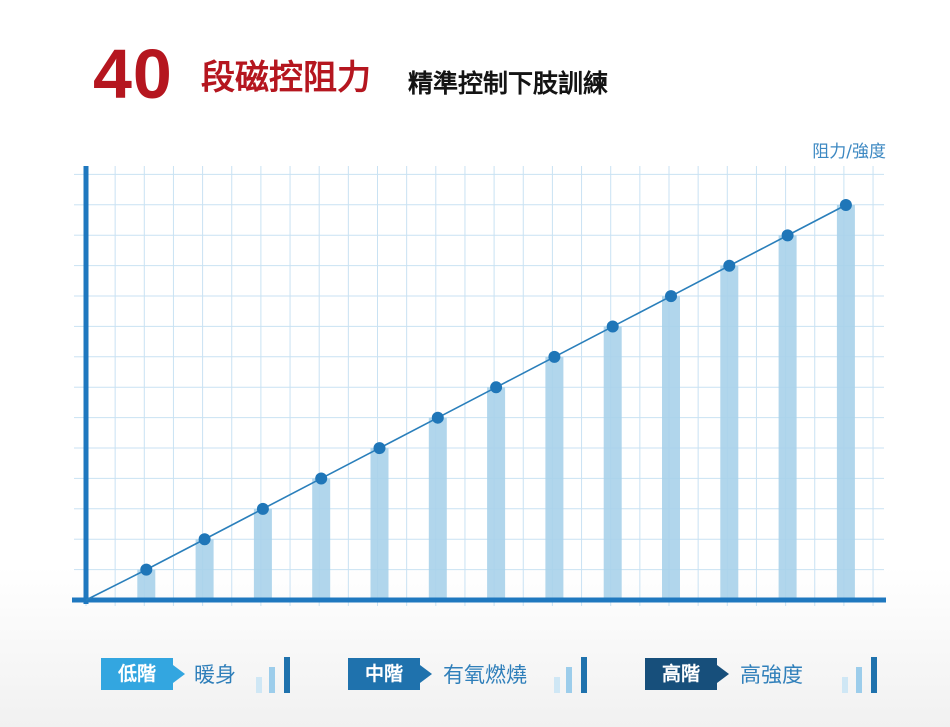 This screenshot has width=950, height=727. What do you see at coordinates (136, 674) in the screenshot?
I see `legend-low-badge-label: 低階` at bounding box center [136, 674].